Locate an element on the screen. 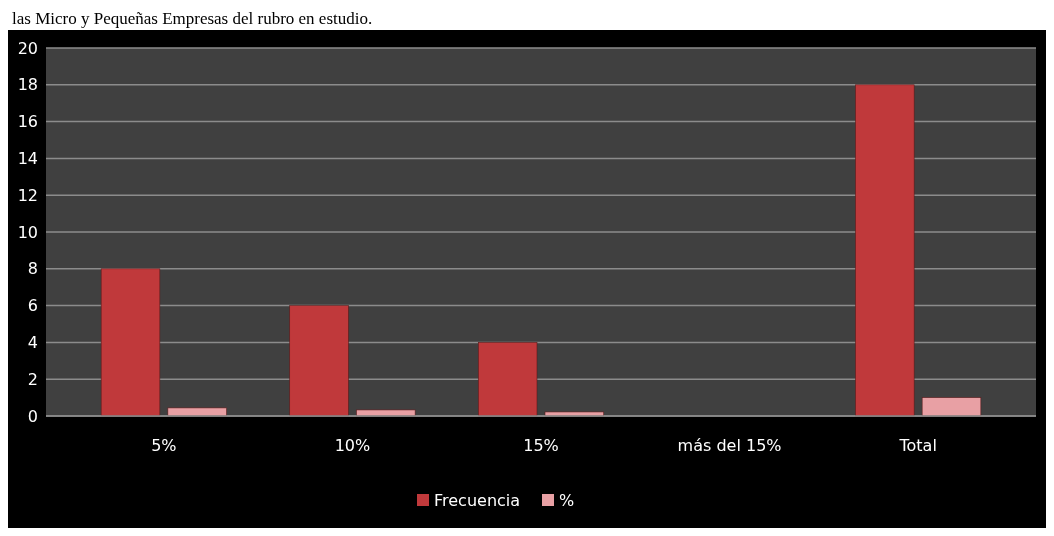  chart-title: las Micro y Pequeñas Empresas del rubro en estudio. is located at coordinates (192, 18).